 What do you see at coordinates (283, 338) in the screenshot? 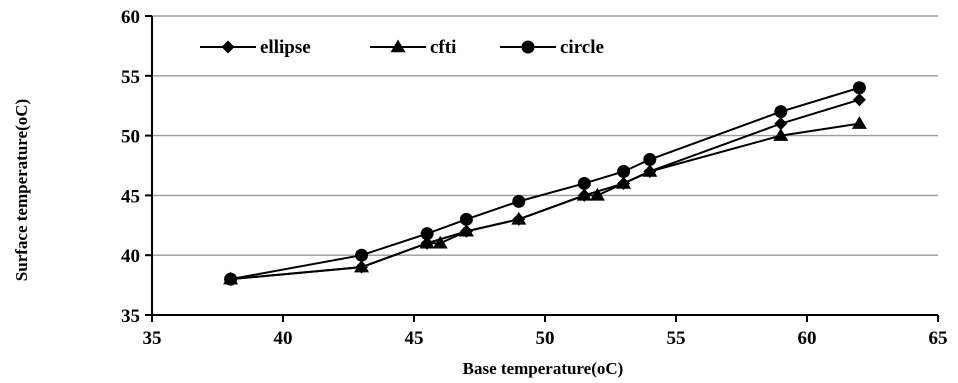
I see `x-tick-label-40: 40` at bounding box center [283, 338].